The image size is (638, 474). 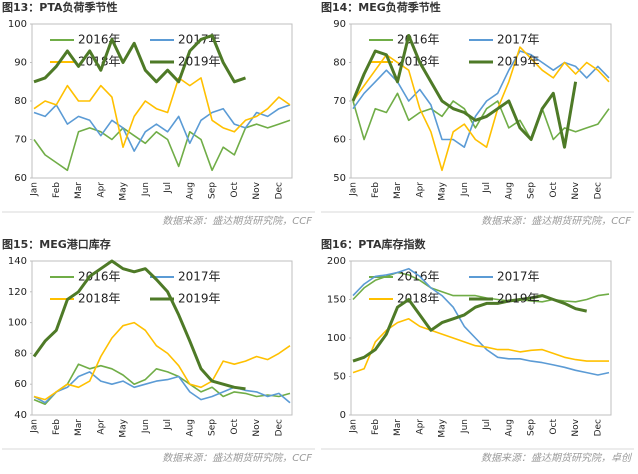 I want to click on y-tick-label: 40, so click(x=20, y=415).